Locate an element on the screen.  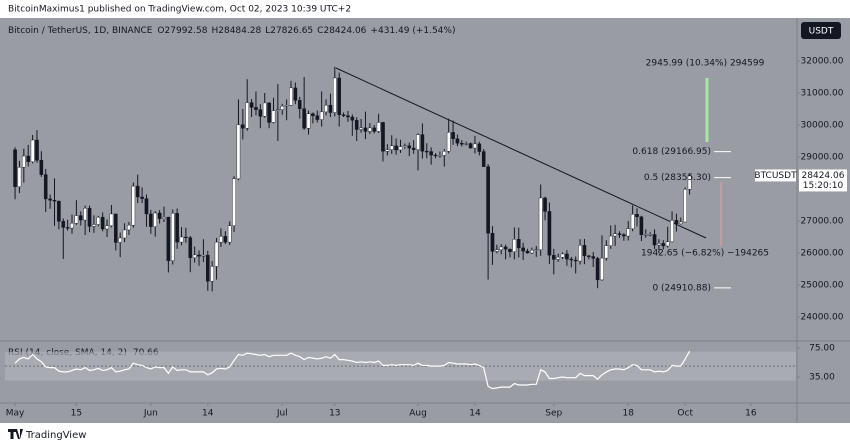
y-tick-label: 24000.00 is located at coordinates (822, 317).